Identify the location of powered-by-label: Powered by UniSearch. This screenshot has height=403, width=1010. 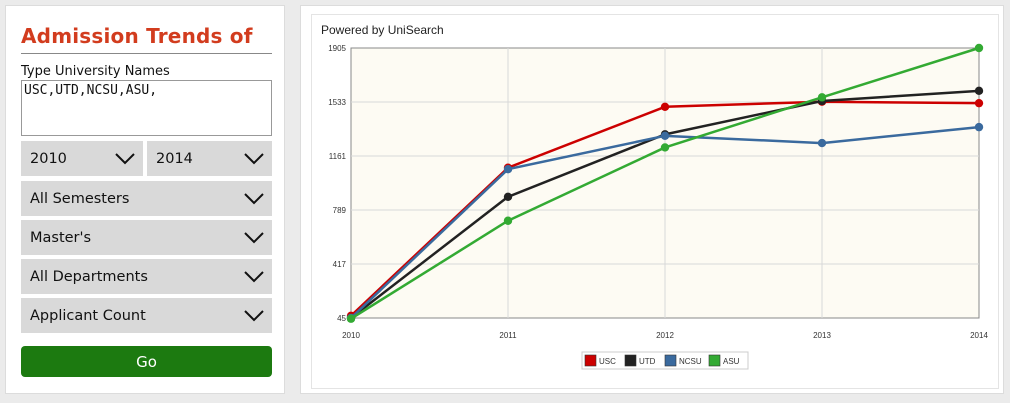
(382, 30).